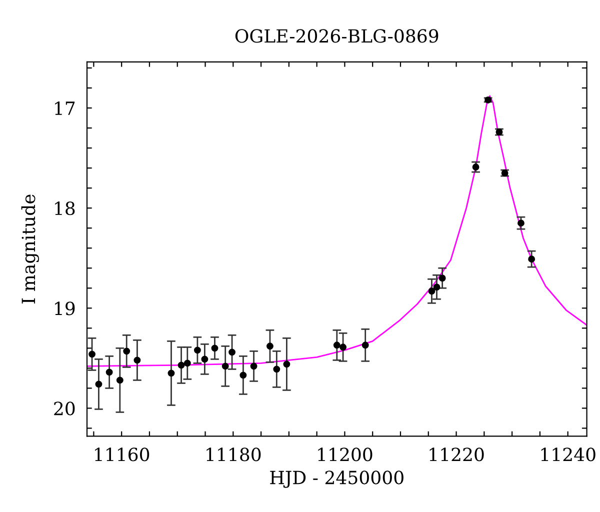 Image resolution: width=600 pixels, height=512 pixels. I want to click on x-tick-label: 11160, so click(122, 455).